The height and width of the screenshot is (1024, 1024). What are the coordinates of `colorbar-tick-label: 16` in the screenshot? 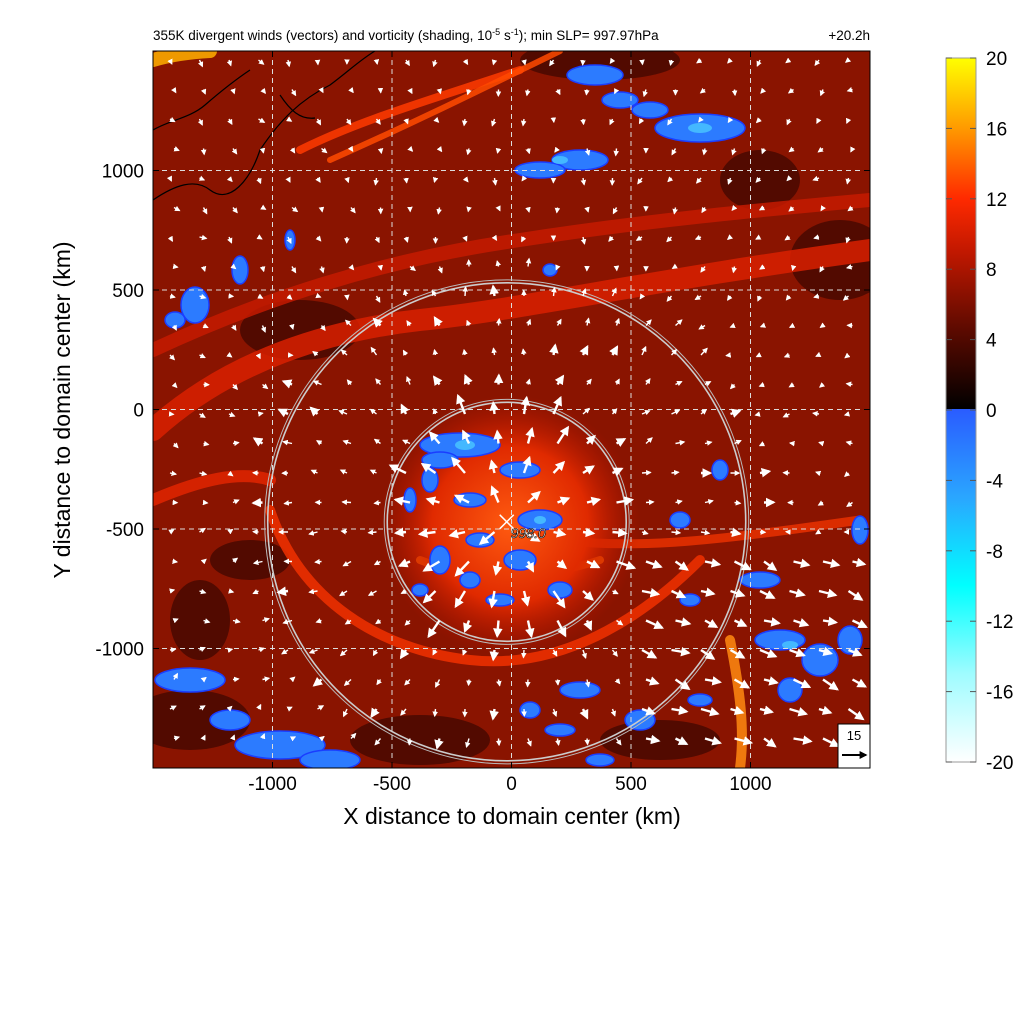 It's located at (996, 129).